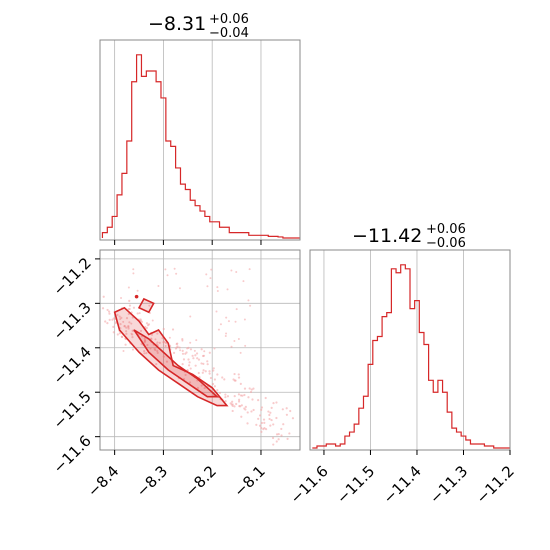  Describe the element at coordinates (402, 484) in the screenshot. I see `tick-label-x: −11.4` at that location.